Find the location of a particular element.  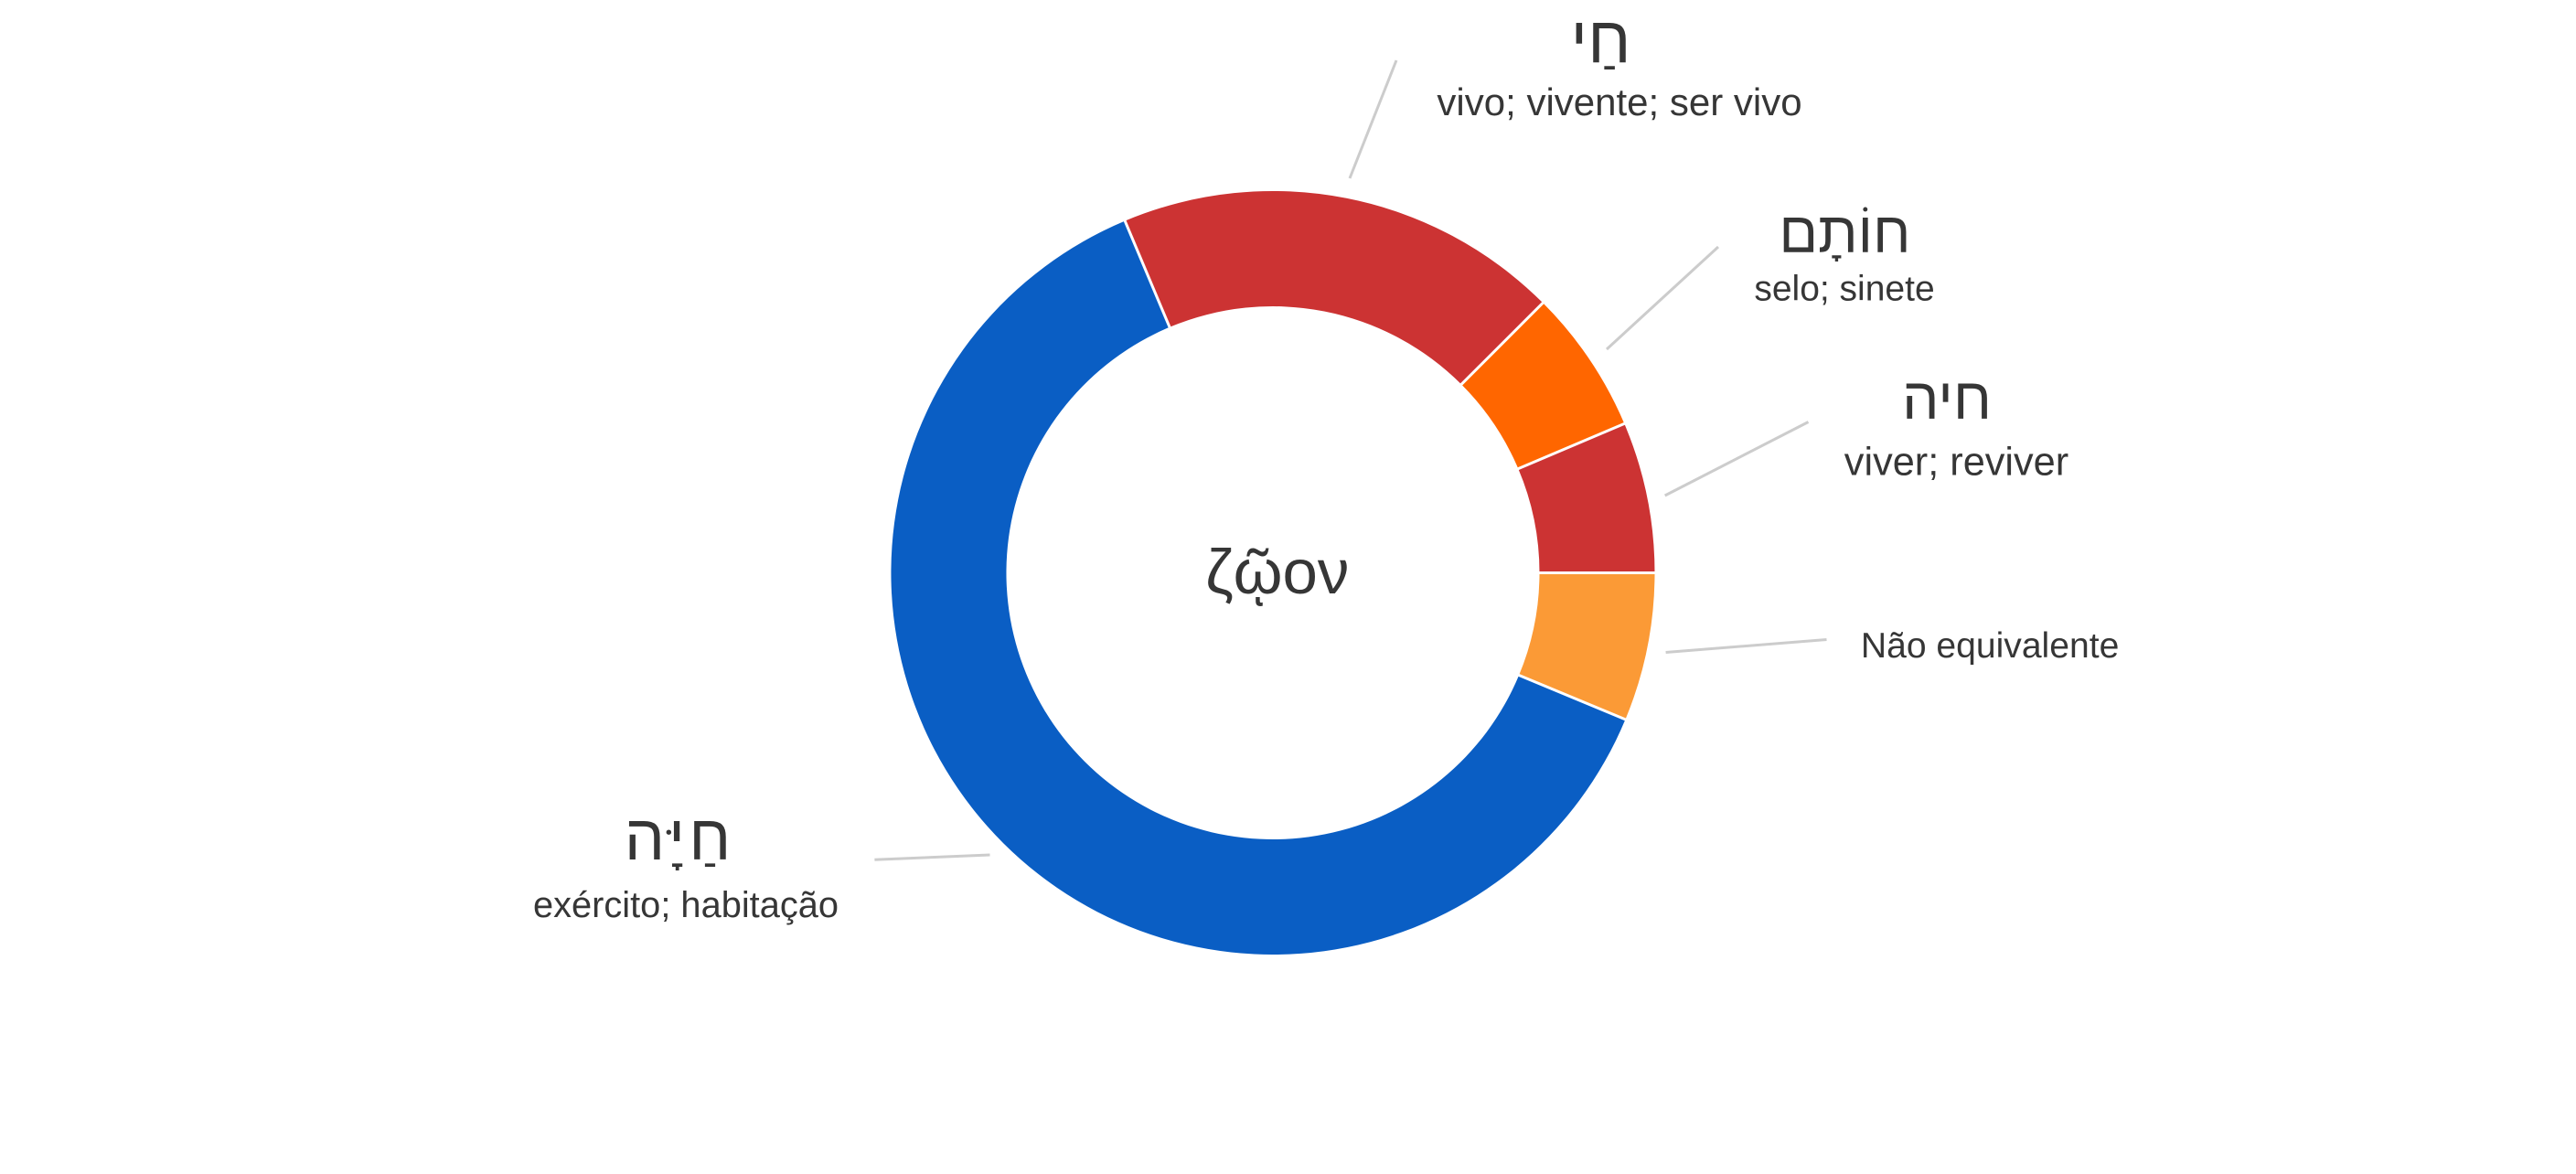

svg-text: viver; reviver is located at coordinates (1956, 462).